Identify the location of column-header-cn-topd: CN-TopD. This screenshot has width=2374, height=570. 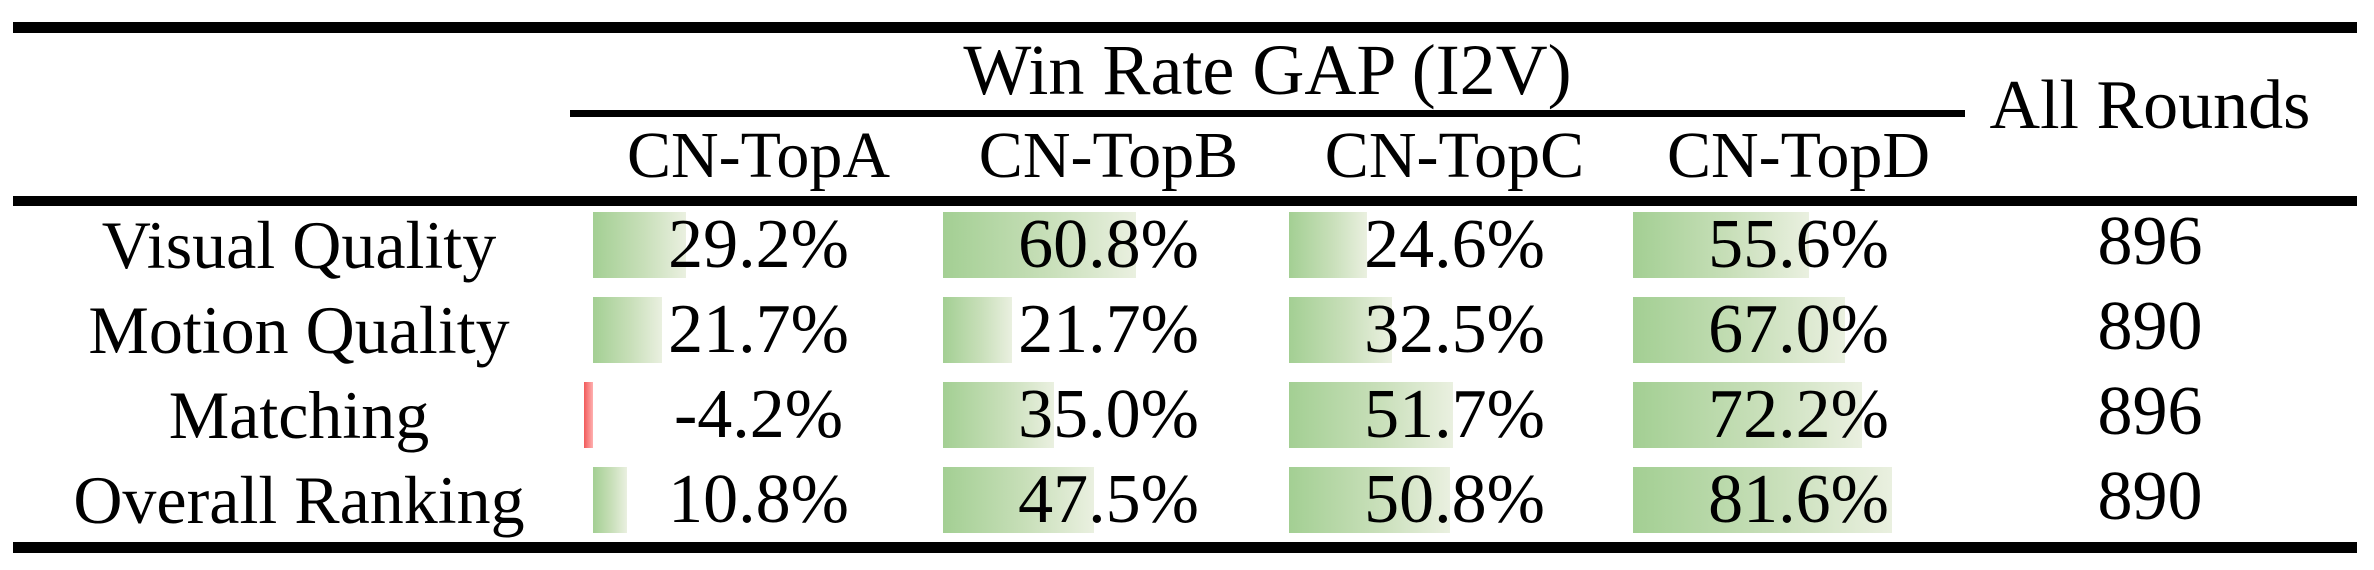
(1798, 155).